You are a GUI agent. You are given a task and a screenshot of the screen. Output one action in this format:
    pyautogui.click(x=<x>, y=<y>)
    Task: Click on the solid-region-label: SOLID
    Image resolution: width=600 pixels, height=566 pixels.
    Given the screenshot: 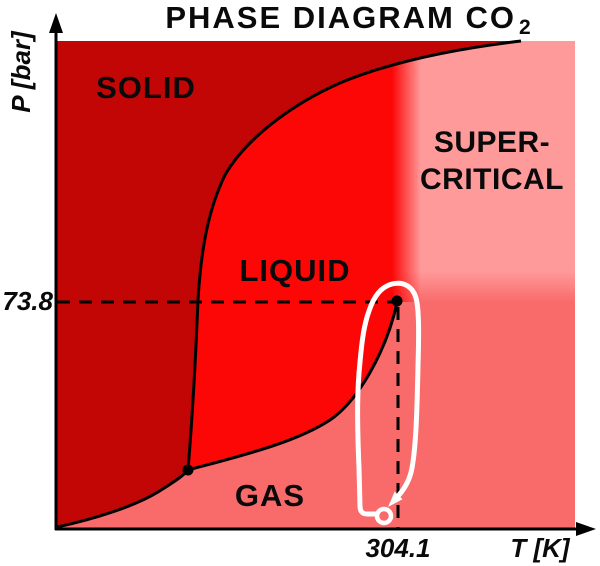 What is the action you would take?
    pyautogui.click(x=146, y=87)
    